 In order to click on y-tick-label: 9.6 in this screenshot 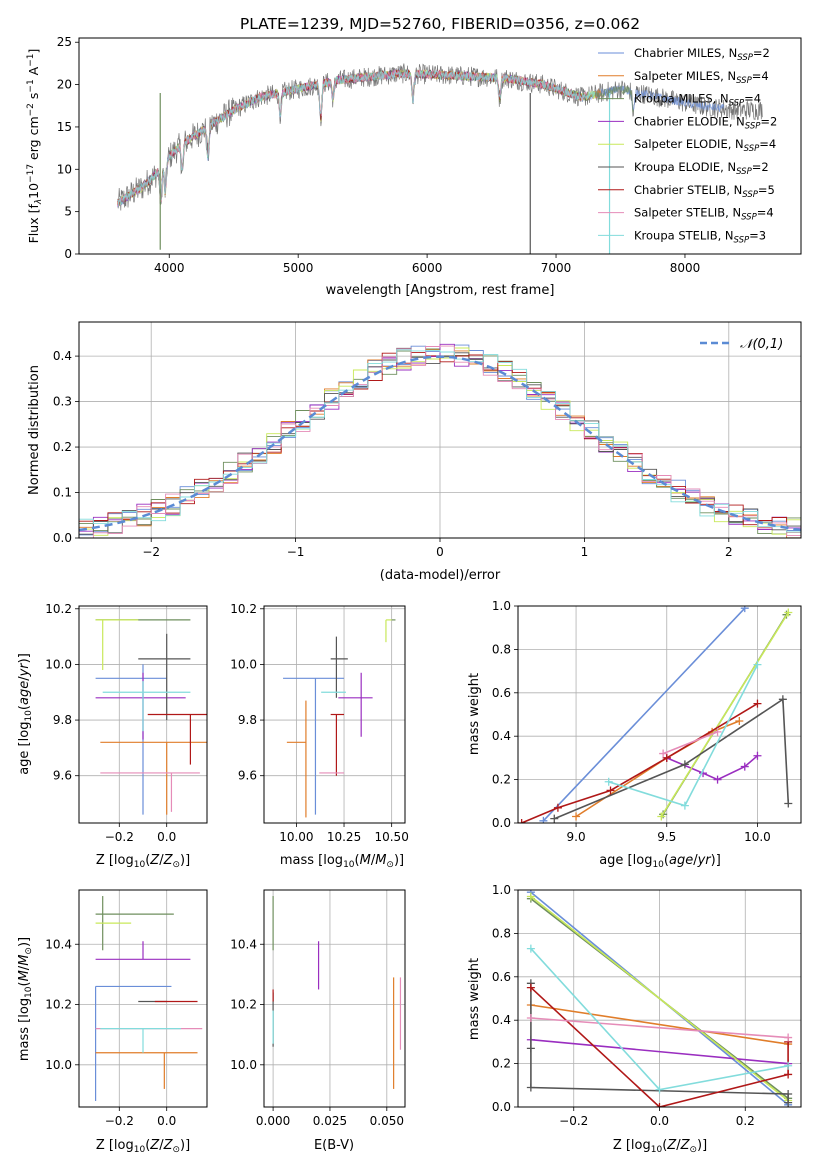, I will do `click(62, 776)`.